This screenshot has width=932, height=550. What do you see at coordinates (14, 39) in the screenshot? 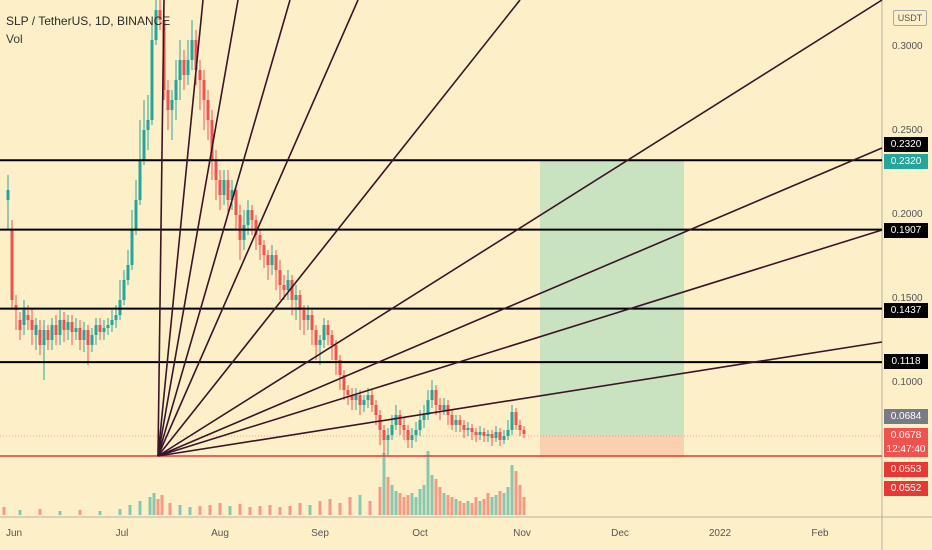
I see `volume-indicator-label: Vol` at bounding box center [14, 39].